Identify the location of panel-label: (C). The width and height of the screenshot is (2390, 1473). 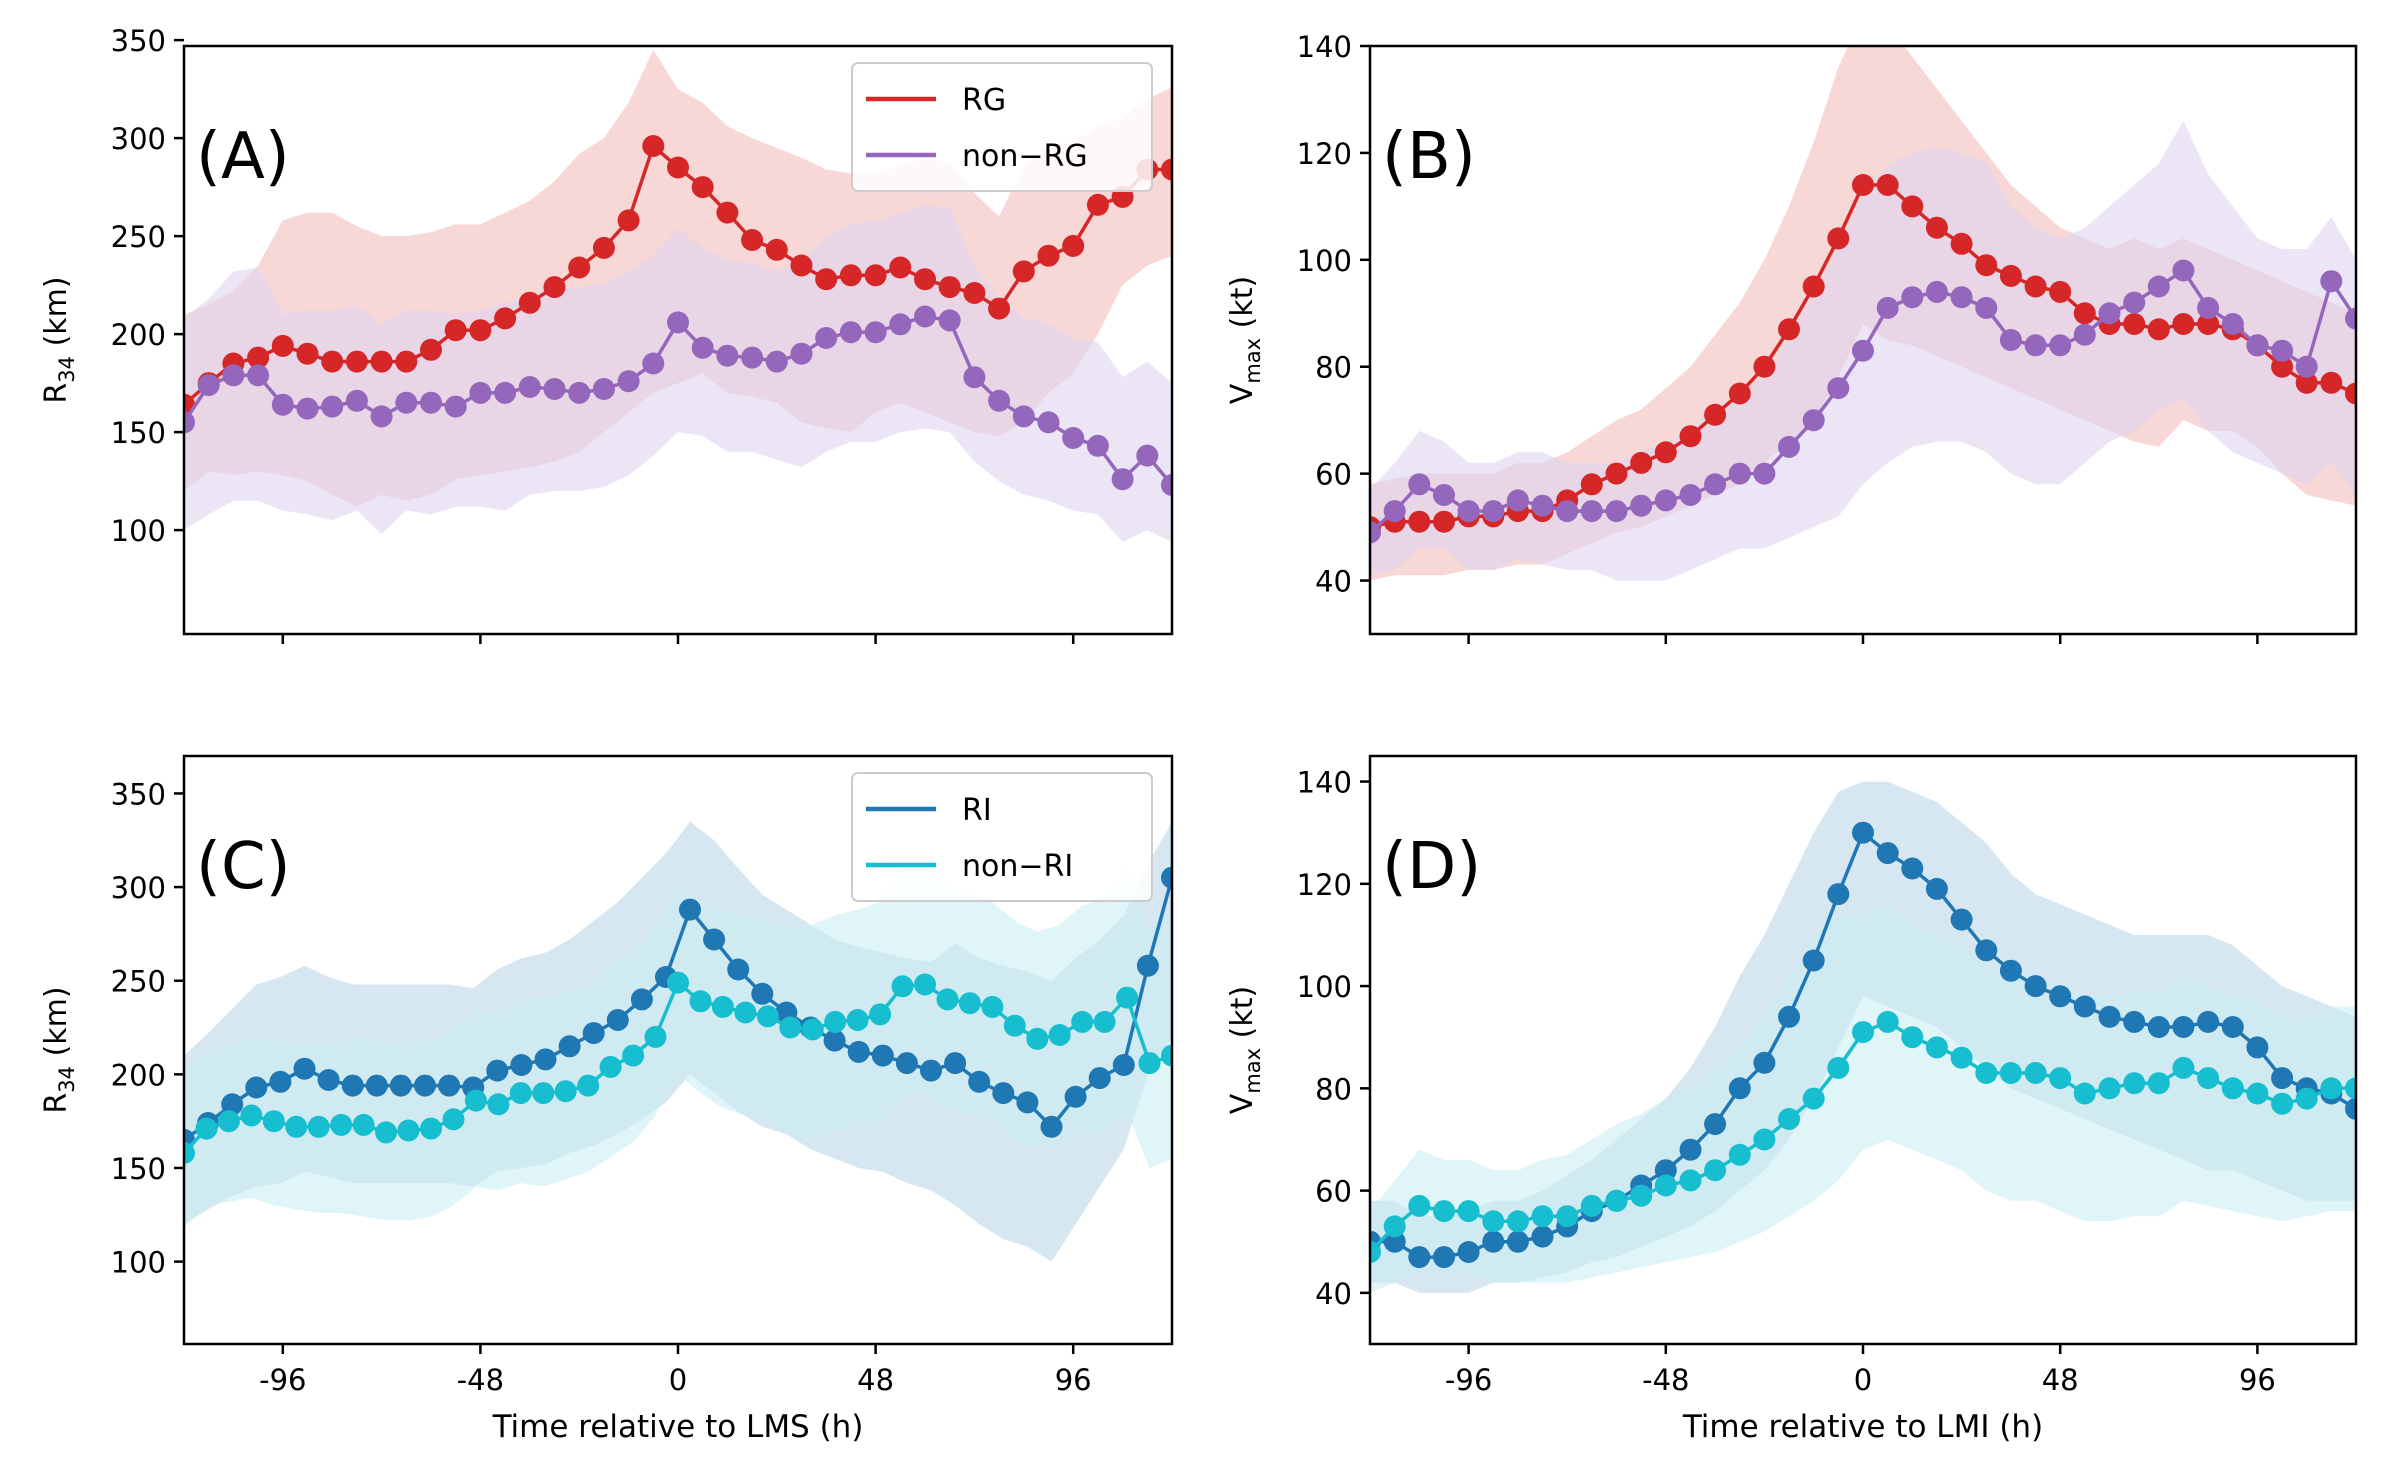
(243, 867).